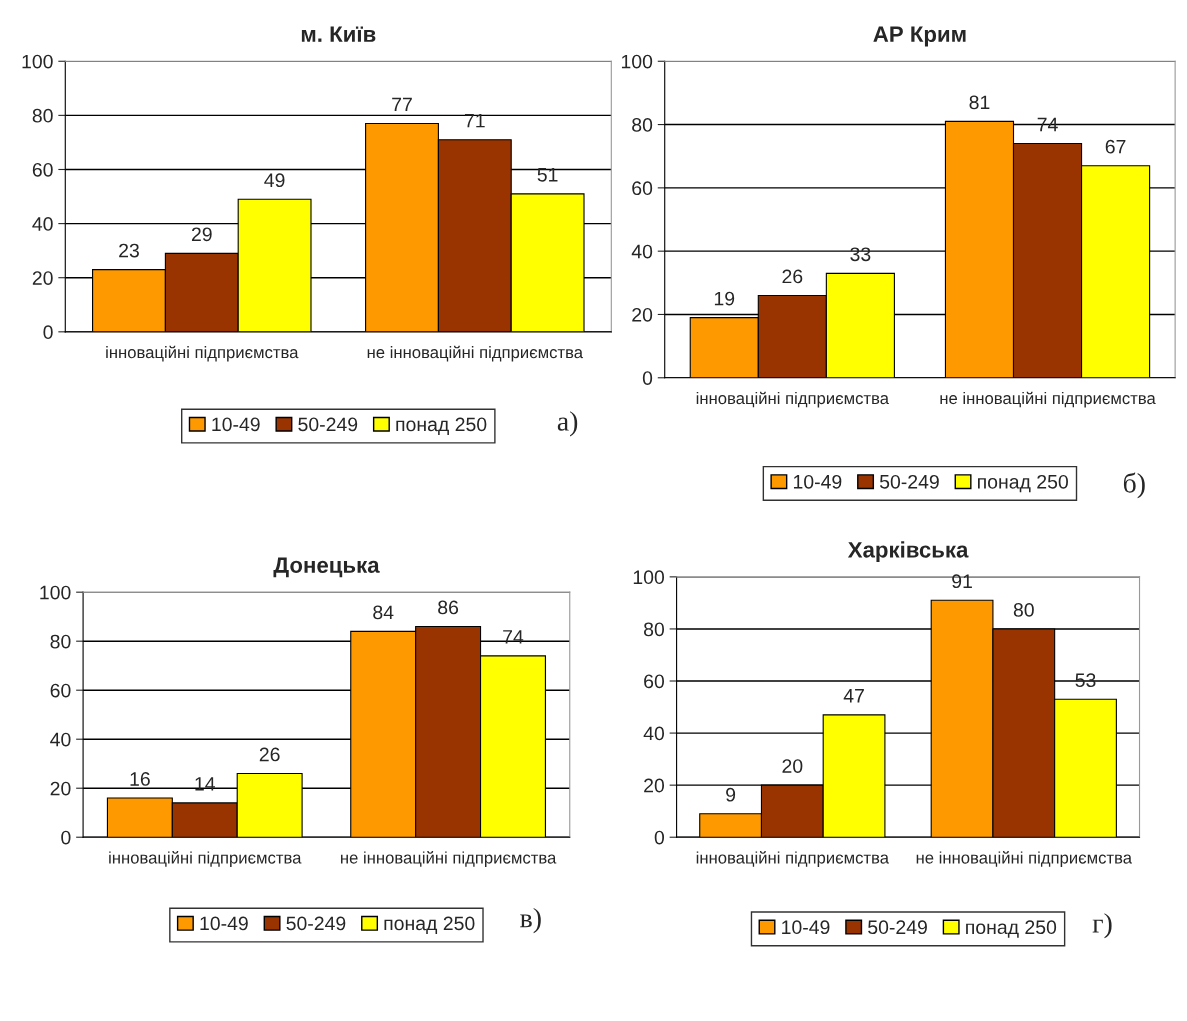 The height and width of the screenshot is (1021, 1187). I want to click on data-label: 86, so click(448, 607).